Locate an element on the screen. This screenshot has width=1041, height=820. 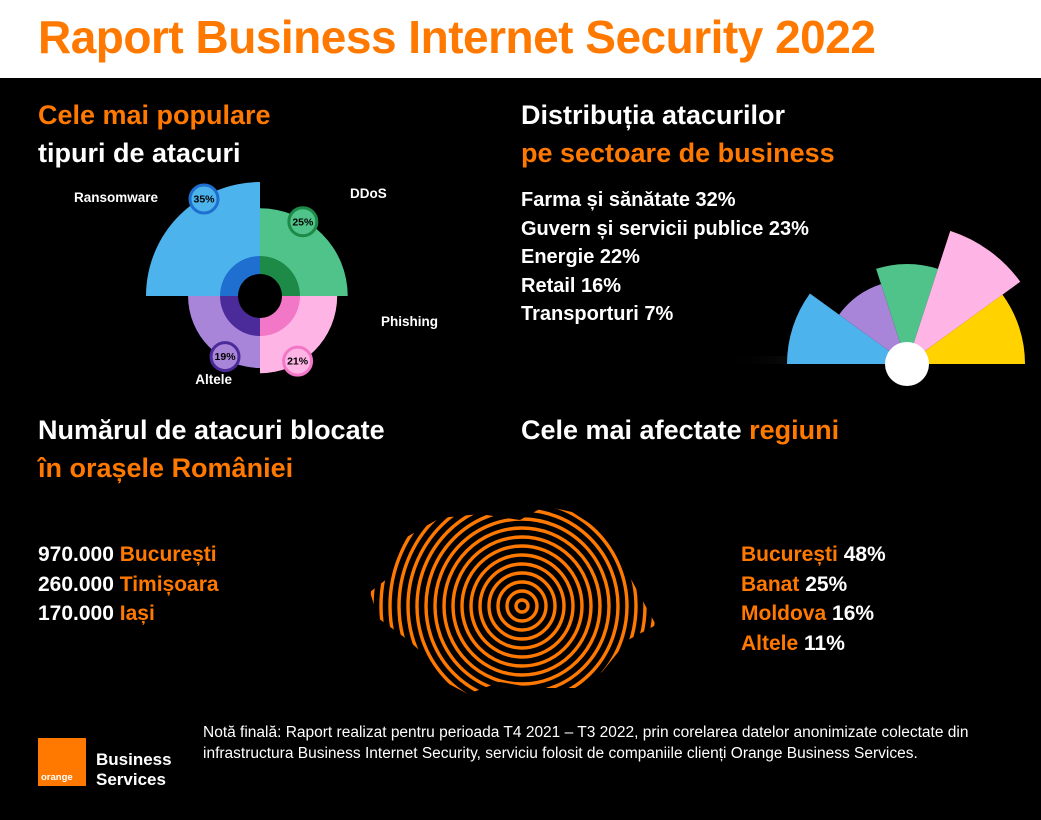
rose-value-label: 21% is located at coordinates (298, 362).